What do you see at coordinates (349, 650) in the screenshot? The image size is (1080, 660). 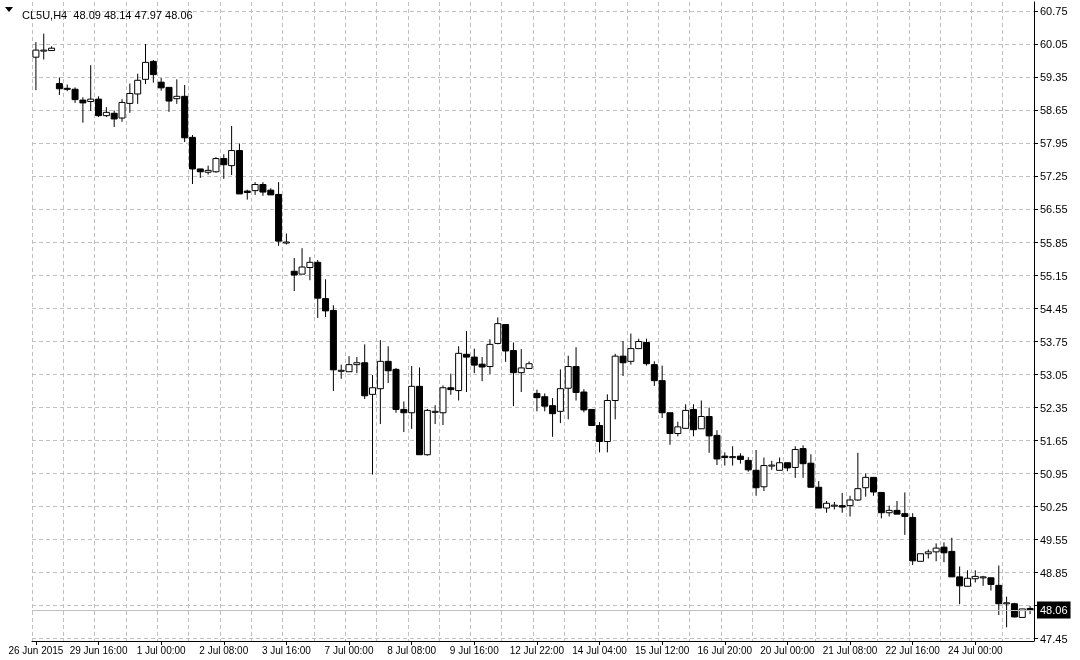 I see `x-tick-label: 7 Jul 00:00` at bounding box center [349, 650].